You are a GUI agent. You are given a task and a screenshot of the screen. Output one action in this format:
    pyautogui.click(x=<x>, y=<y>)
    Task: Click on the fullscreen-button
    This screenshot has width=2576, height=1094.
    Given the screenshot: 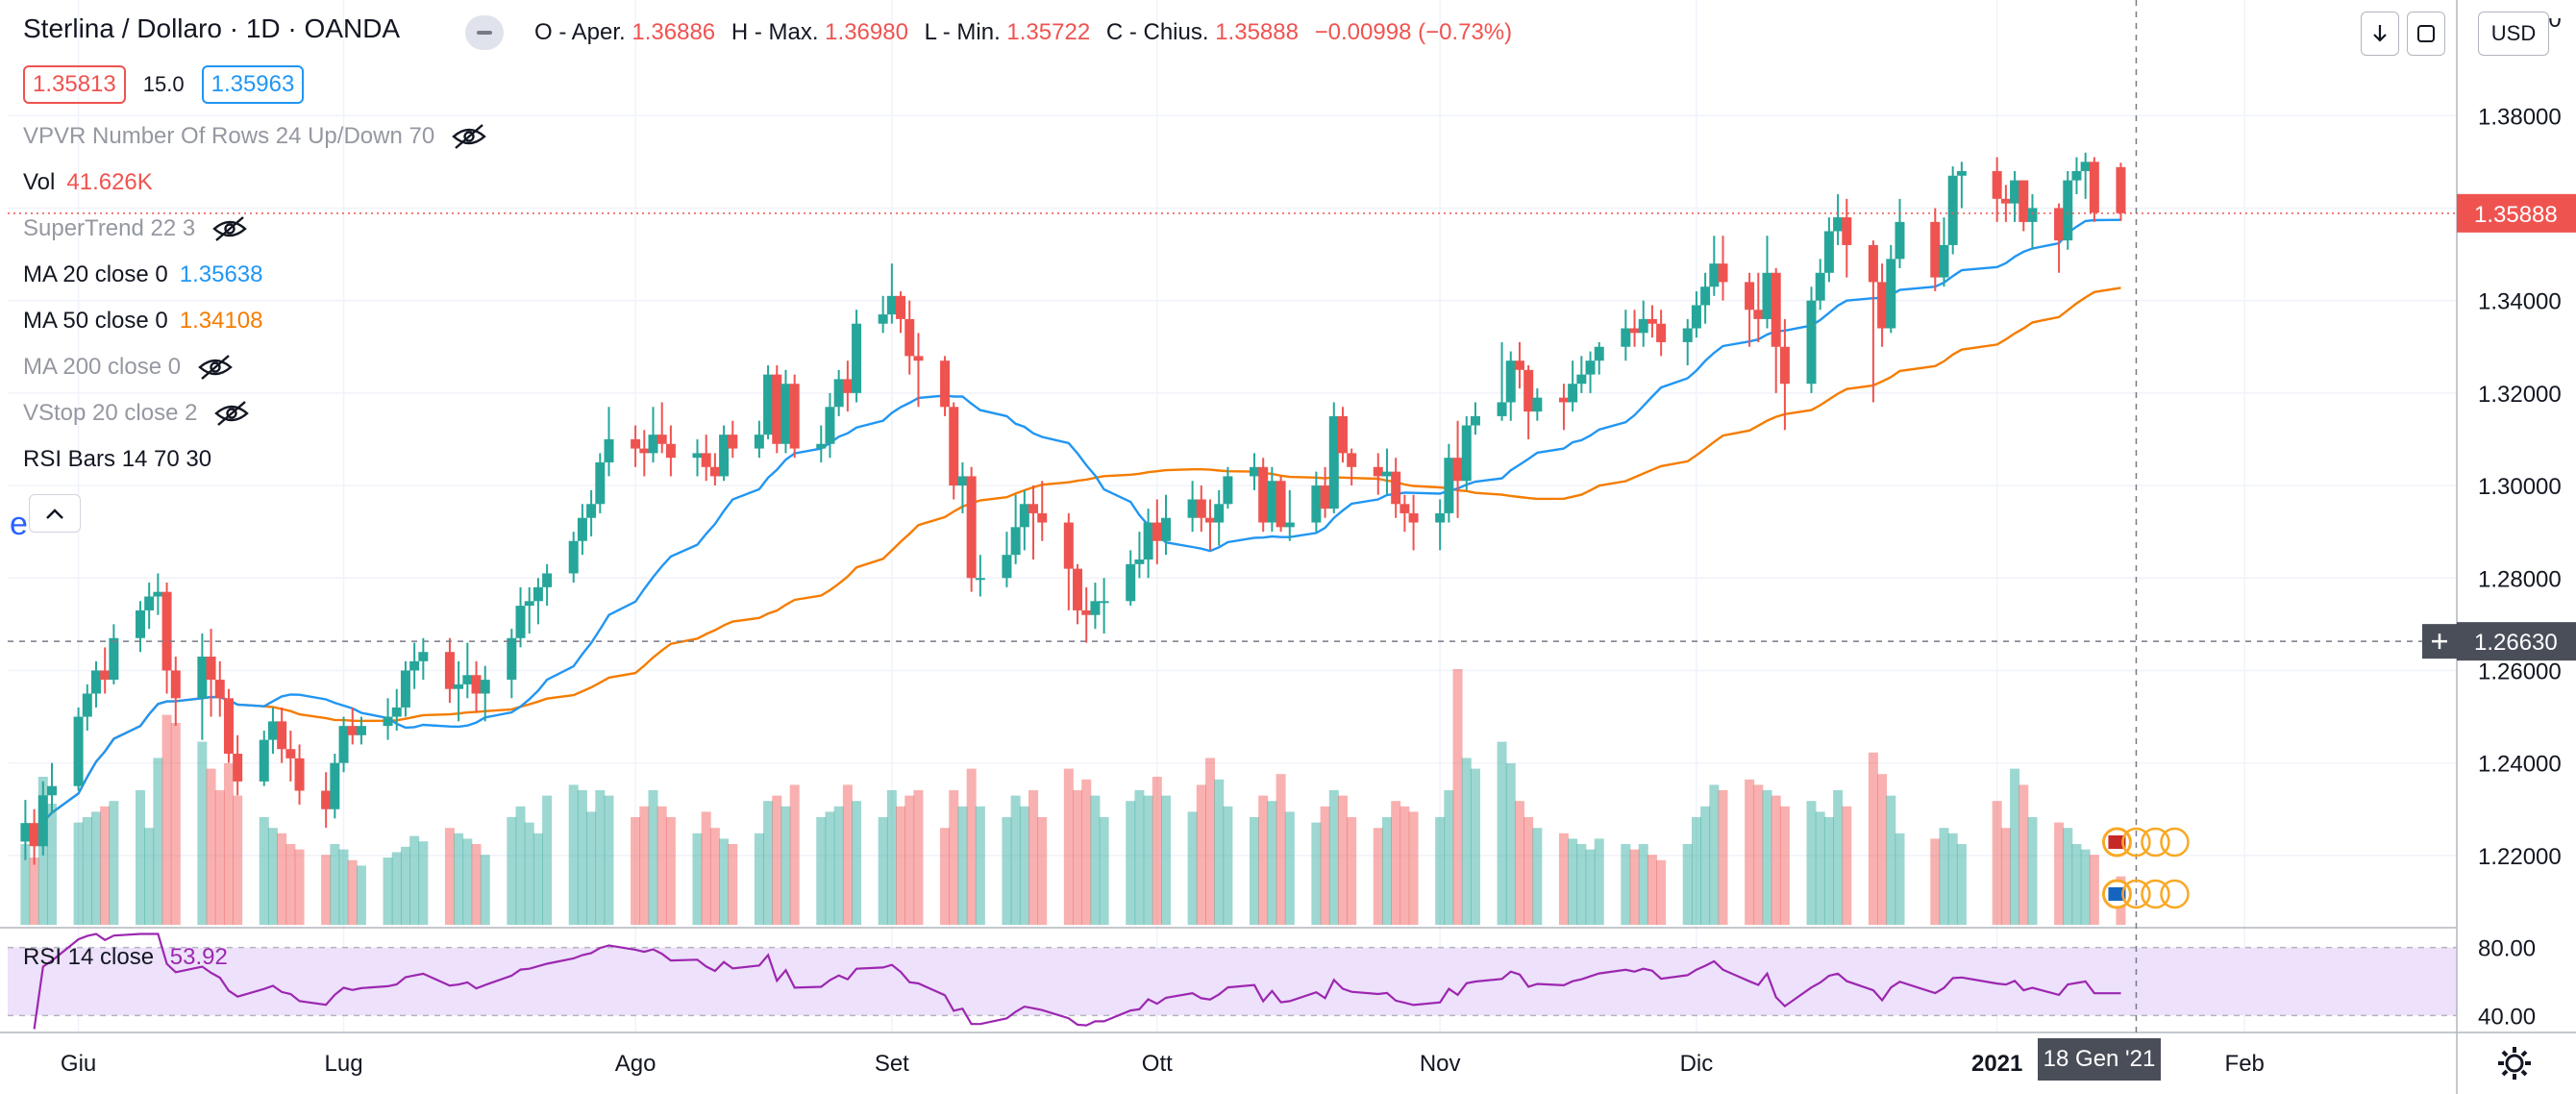 What is the action you would take?
    pyautogui.click(x=2426, y=34)
    